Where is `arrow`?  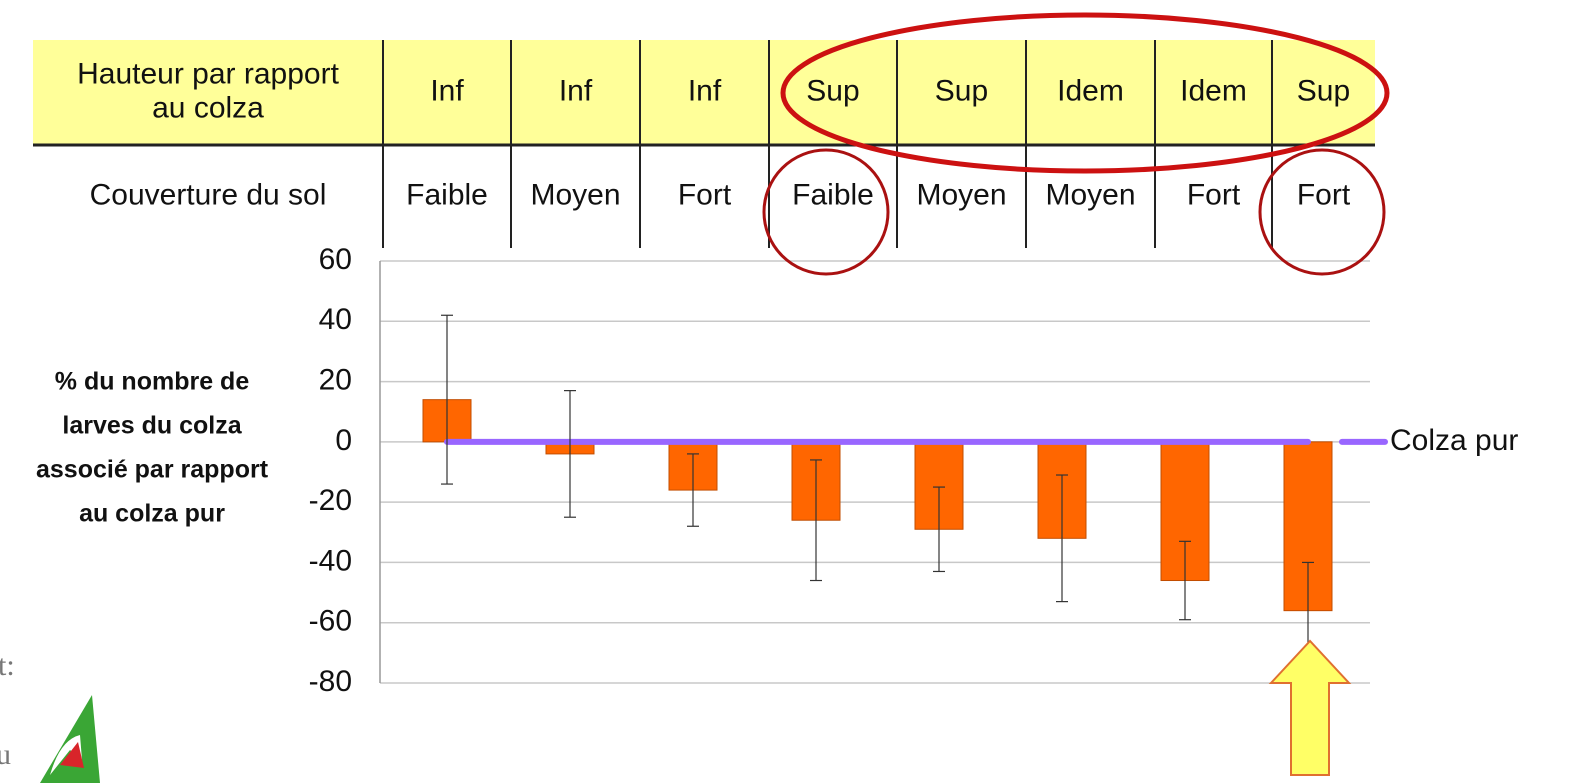 arrow is located at coordinates (1310, 707).